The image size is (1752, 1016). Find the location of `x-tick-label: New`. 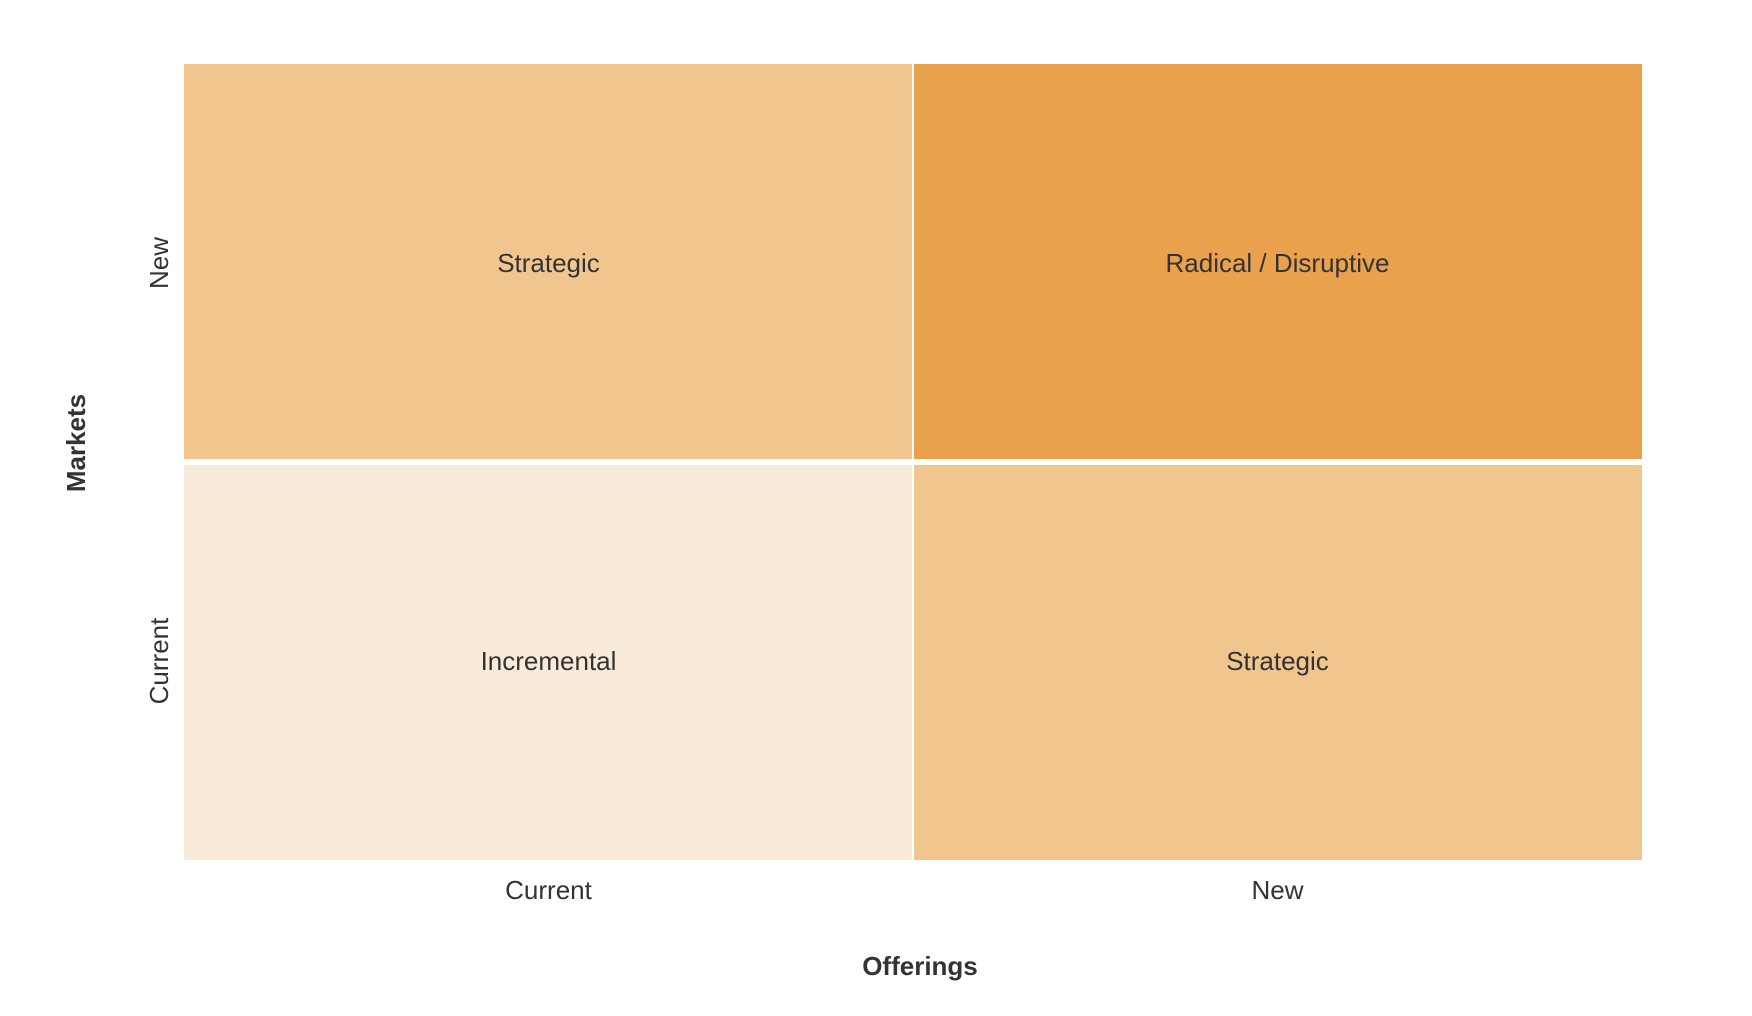

x-tick-label: New is located at coordinates (1277, 890).